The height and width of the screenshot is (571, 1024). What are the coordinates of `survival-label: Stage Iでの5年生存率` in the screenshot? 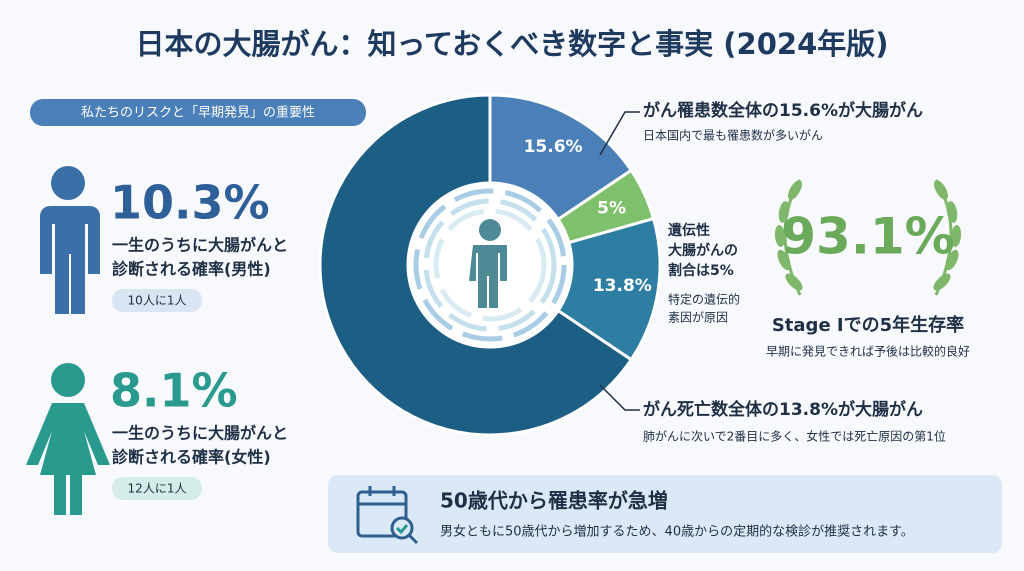 It's located at (868, 325).